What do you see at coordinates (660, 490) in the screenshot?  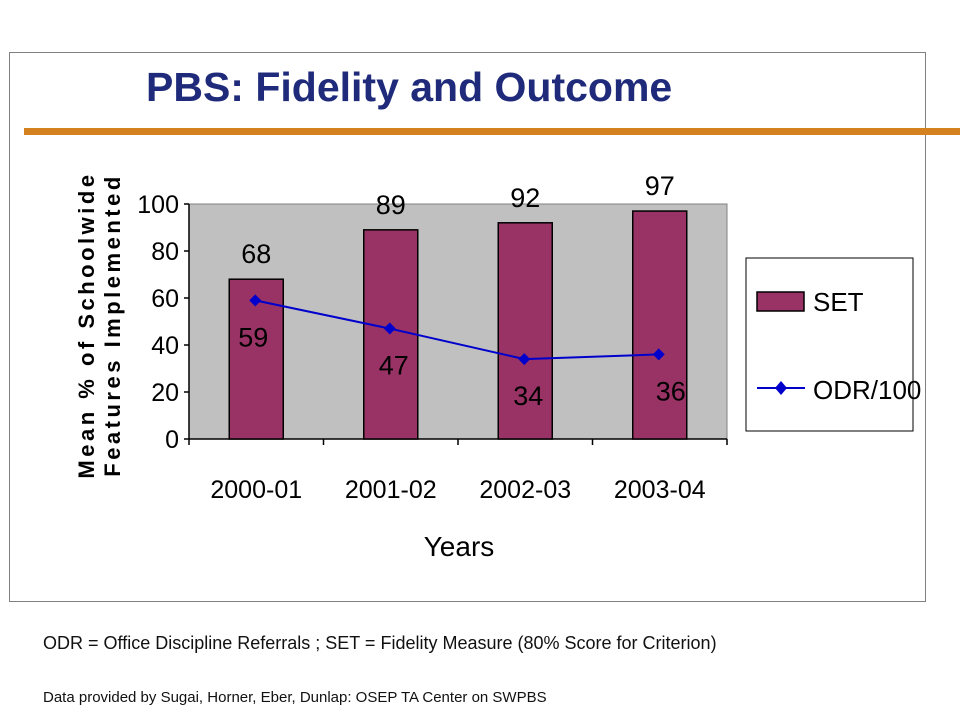 I see `x-tick-label: 2003-04` at bounding box center [660, 490].